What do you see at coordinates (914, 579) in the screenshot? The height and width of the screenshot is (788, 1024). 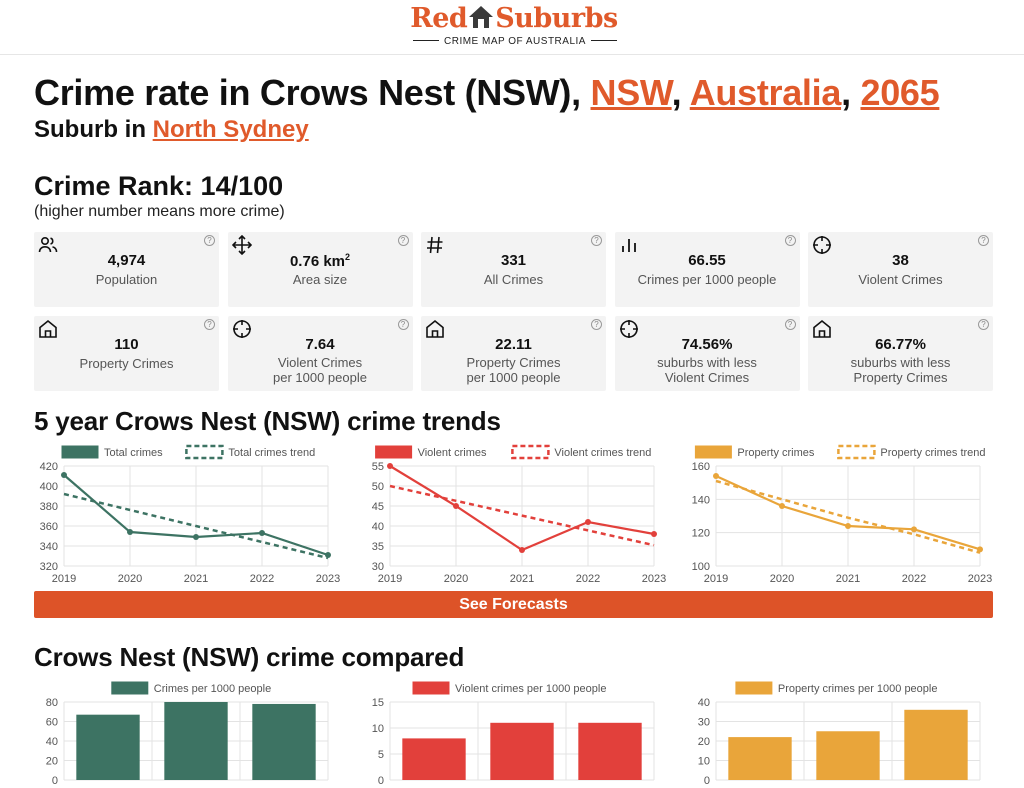 I see `x-tick-label: 2022` at bounding box center [914, 579].